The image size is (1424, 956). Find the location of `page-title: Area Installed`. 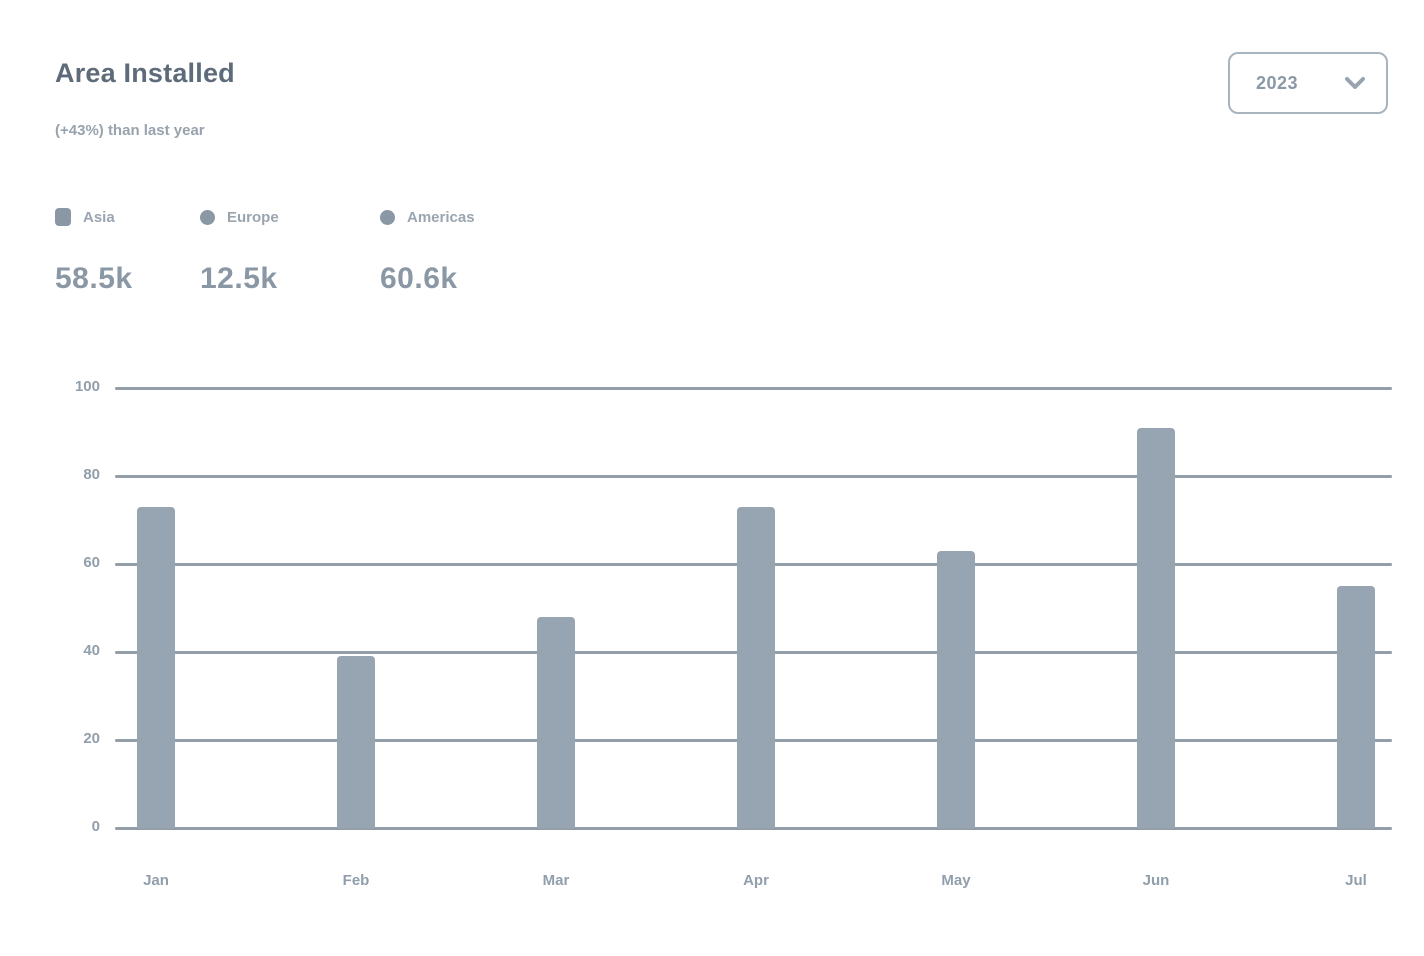

page-title: Area Installed is located at coordinates (145, 73).